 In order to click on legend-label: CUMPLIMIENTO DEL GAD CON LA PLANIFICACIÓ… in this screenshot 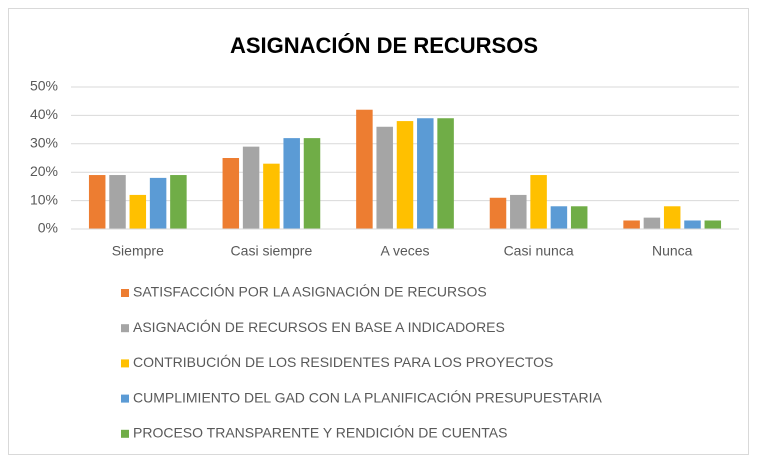, I will do `click(367, 397)`.